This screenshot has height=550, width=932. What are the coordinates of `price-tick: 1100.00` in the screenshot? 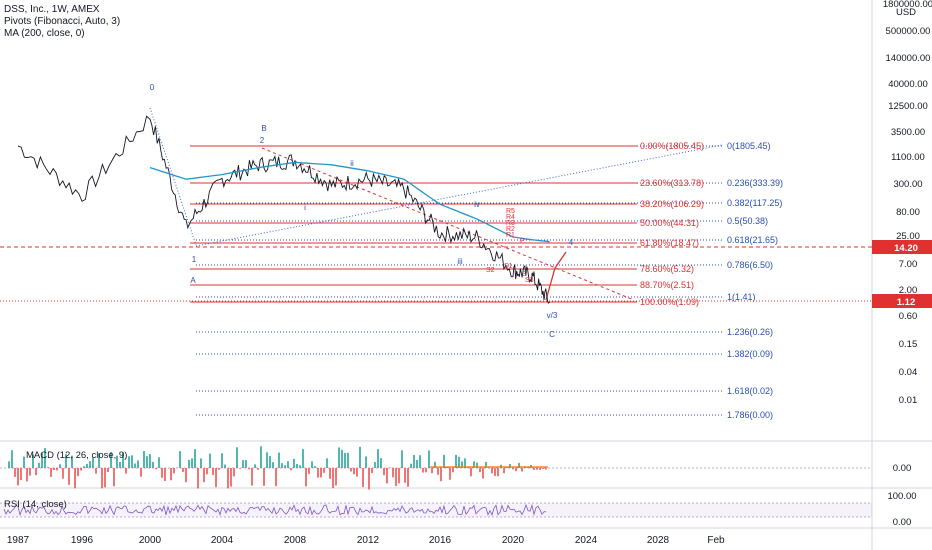 It's located at (908, 157).